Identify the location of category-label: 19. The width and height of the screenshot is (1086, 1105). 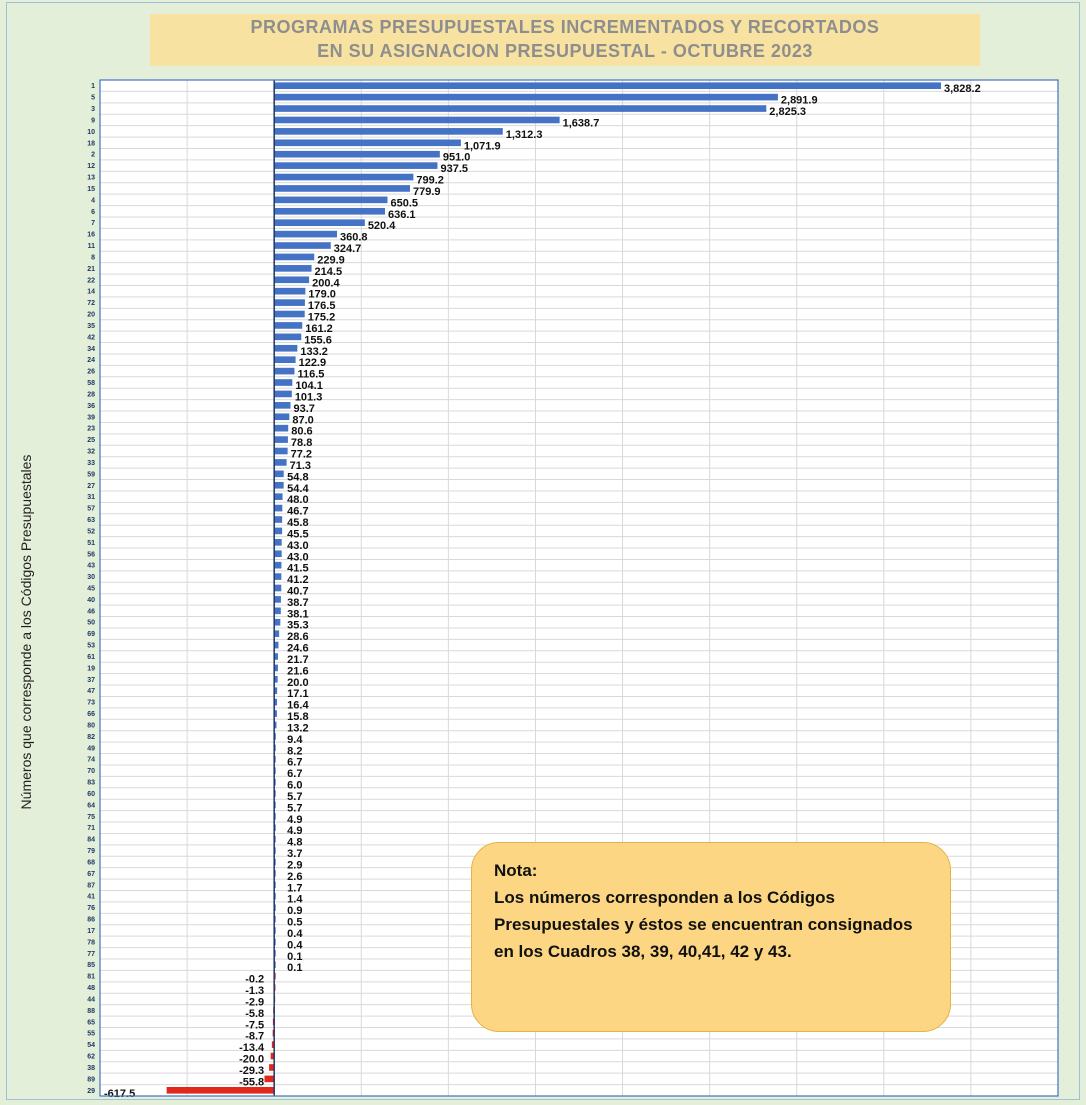
(91, 668).